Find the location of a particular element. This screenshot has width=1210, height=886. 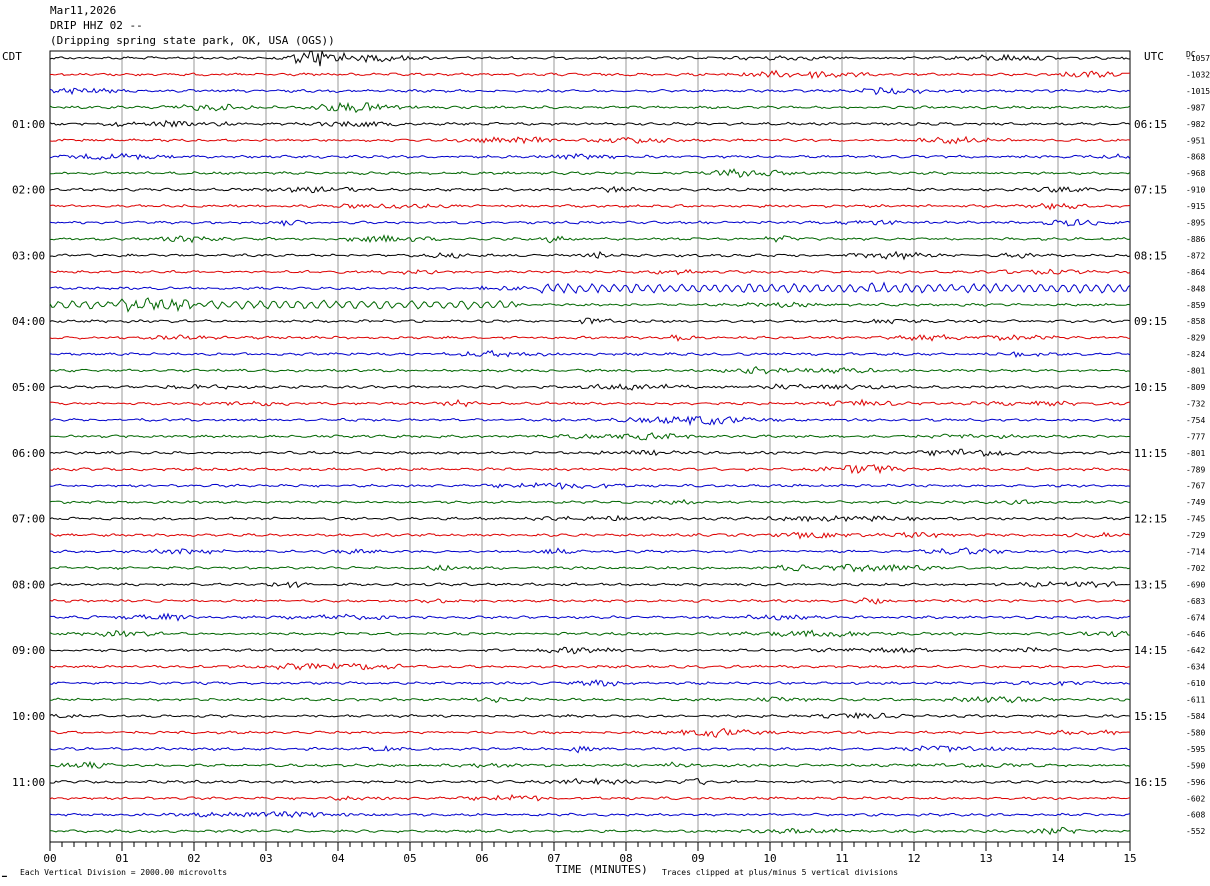

dc-offset-label: -858 is located at coordinates (1195, 321).